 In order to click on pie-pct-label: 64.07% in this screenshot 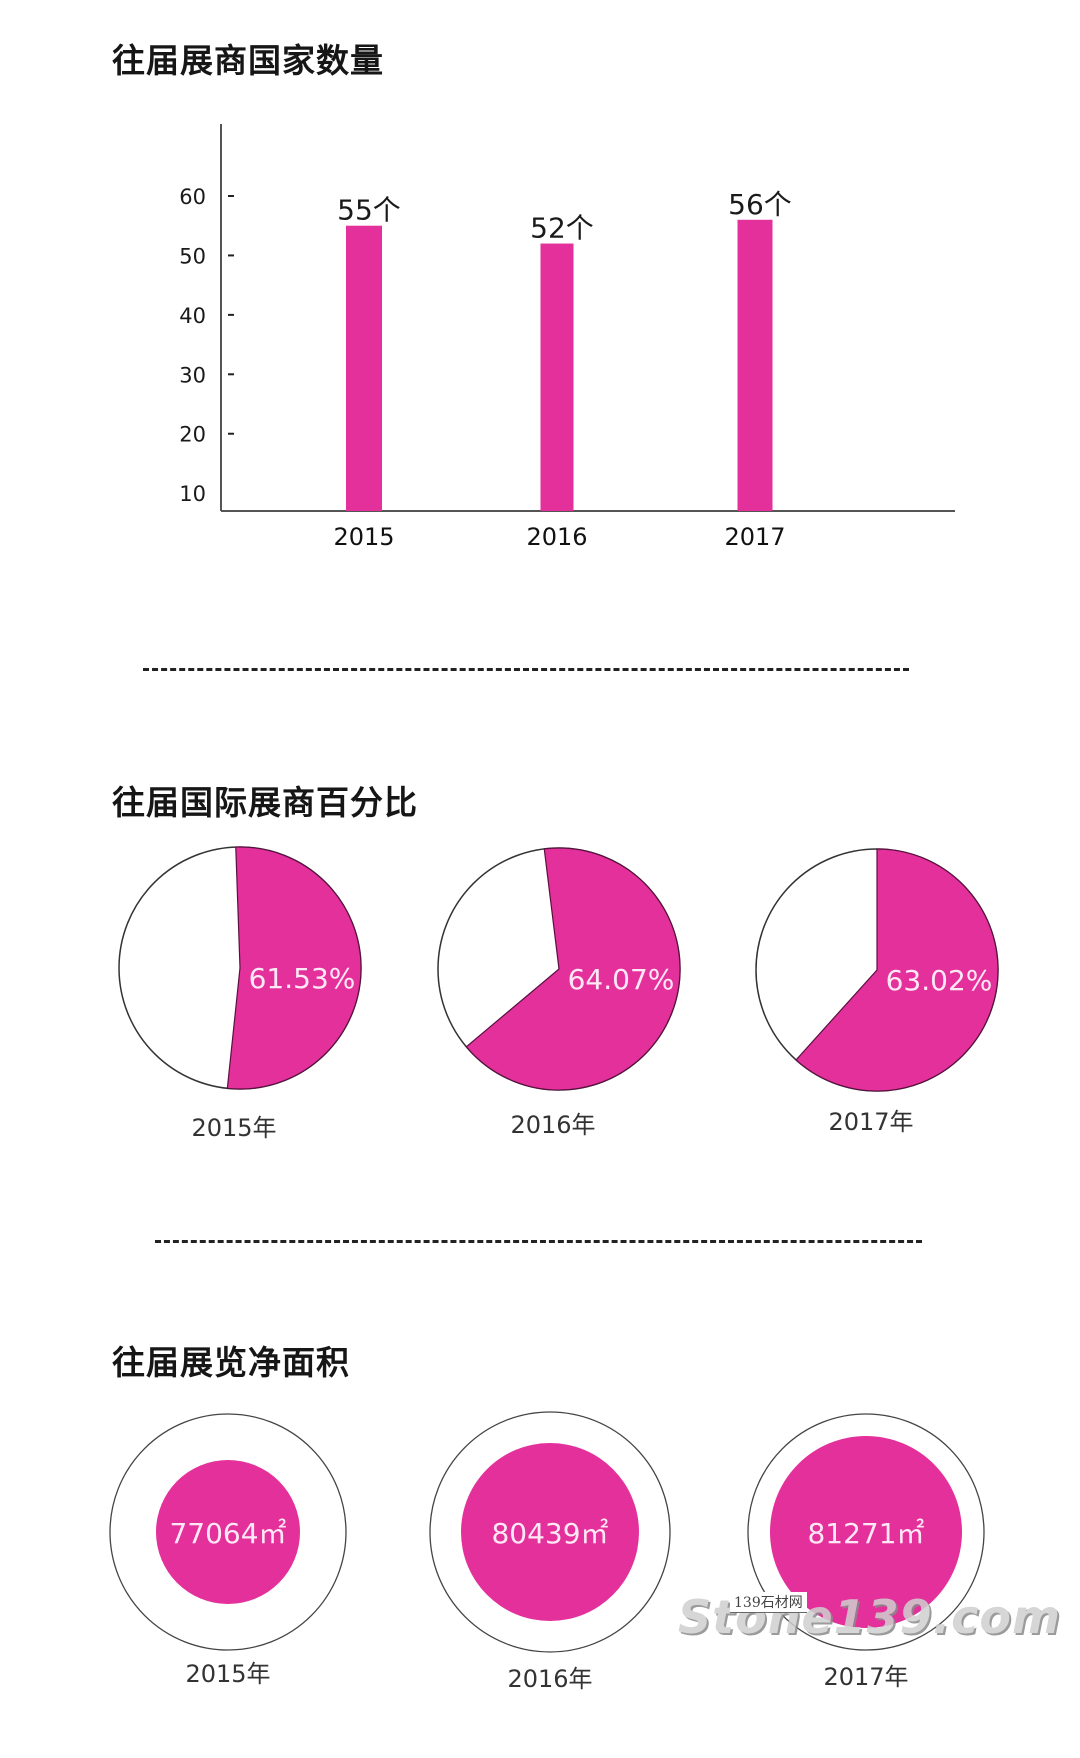, I will do `click(621, 979)`.